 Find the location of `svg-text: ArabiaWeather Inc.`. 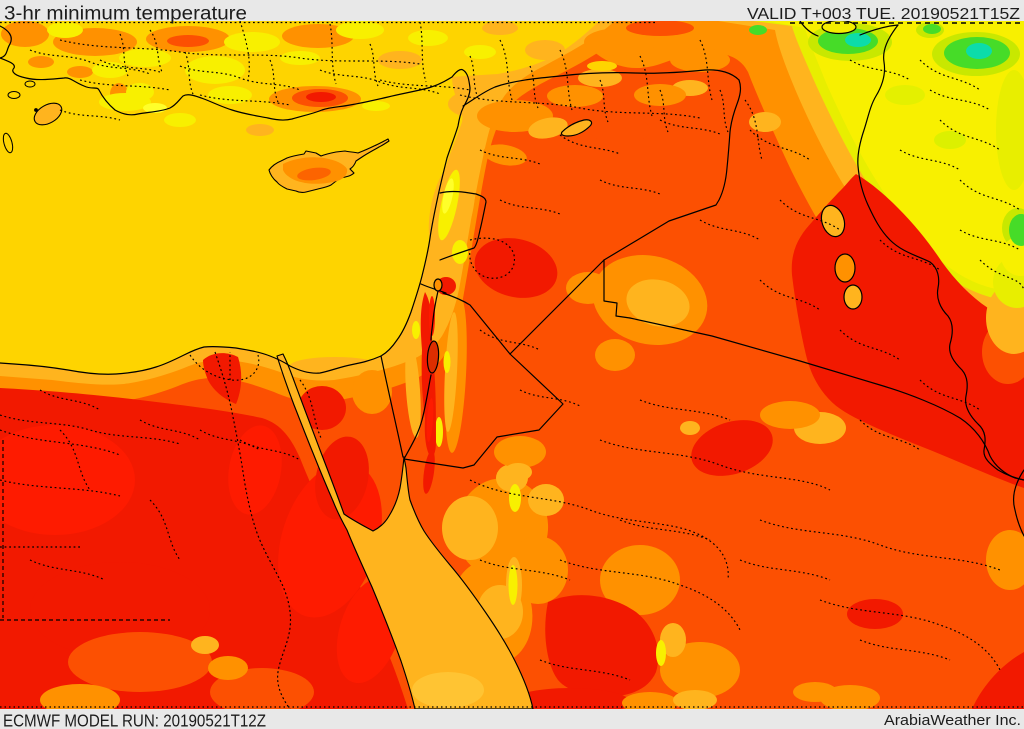

svg-text: ArabiaWeather Inc. is located at coordinates (952, 721).